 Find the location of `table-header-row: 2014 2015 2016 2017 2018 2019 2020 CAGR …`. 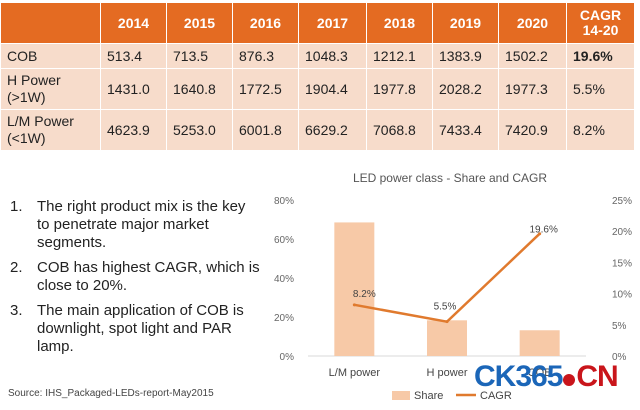

table-header-row: 2014 2015 2016 2017 2018 2019 2020 CAGR … is located at coordinates (317, 23).